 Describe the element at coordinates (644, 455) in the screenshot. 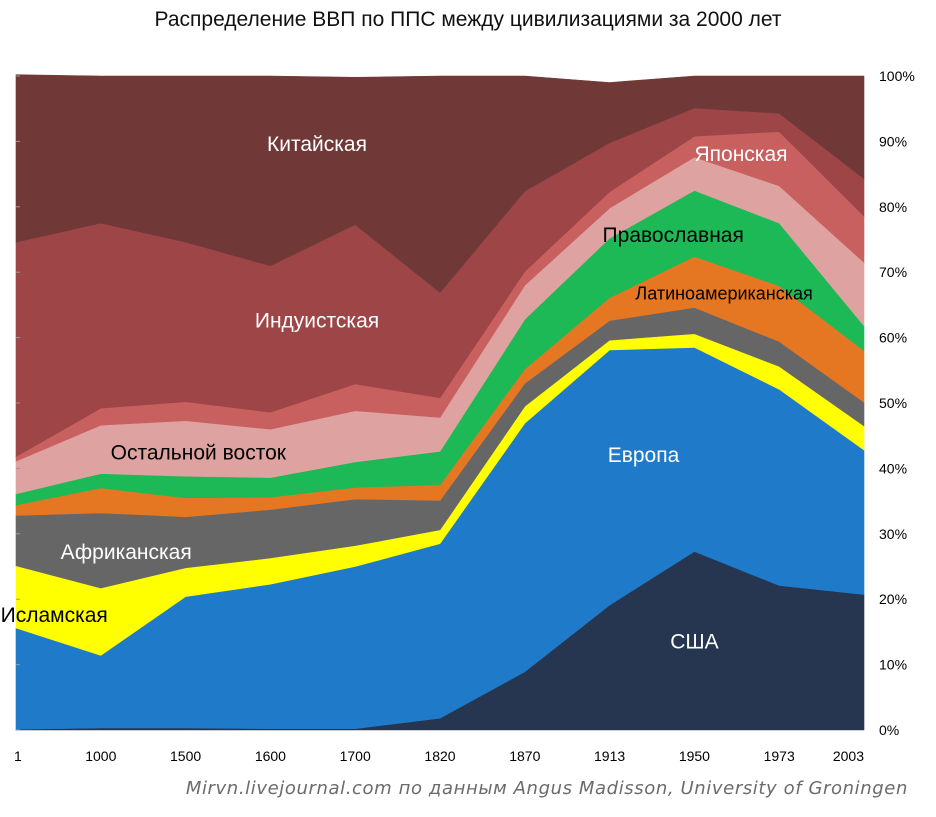

I see `series-label-2: Европа` at that location.